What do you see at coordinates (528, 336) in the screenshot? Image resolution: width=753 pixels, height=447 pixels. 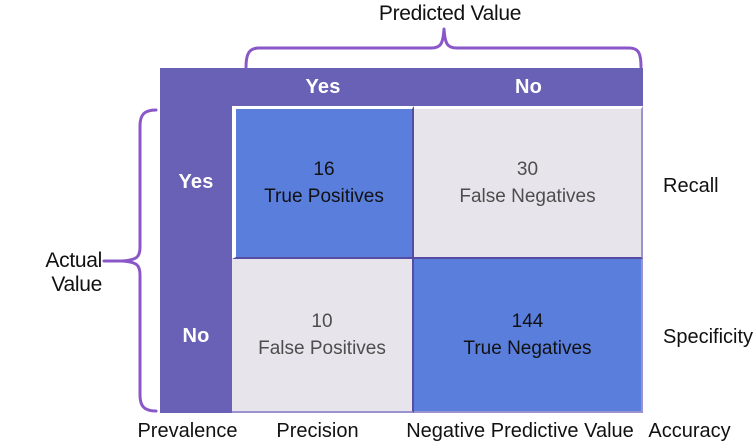 I see `cell-true-negatives: 144 True Negatives` at bounding box center [528, 336].